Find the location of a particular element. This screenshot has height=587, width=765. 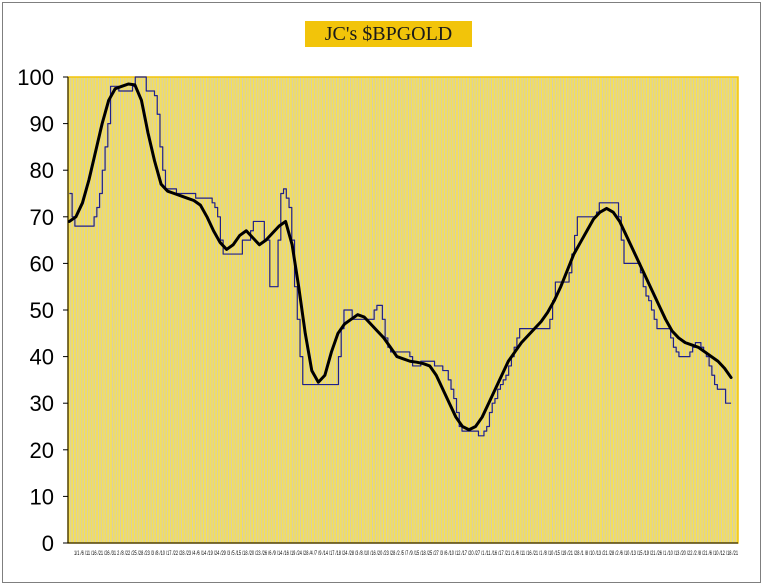

y-tick-label: 80 is located at coordinates (42, 170).